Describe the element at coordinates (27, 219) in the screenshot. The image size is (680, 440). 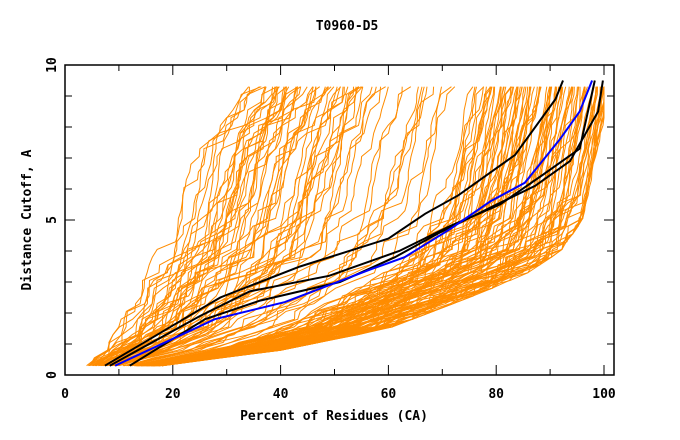
I see `y-axis-label: Distance Cutoff, A` at that location.